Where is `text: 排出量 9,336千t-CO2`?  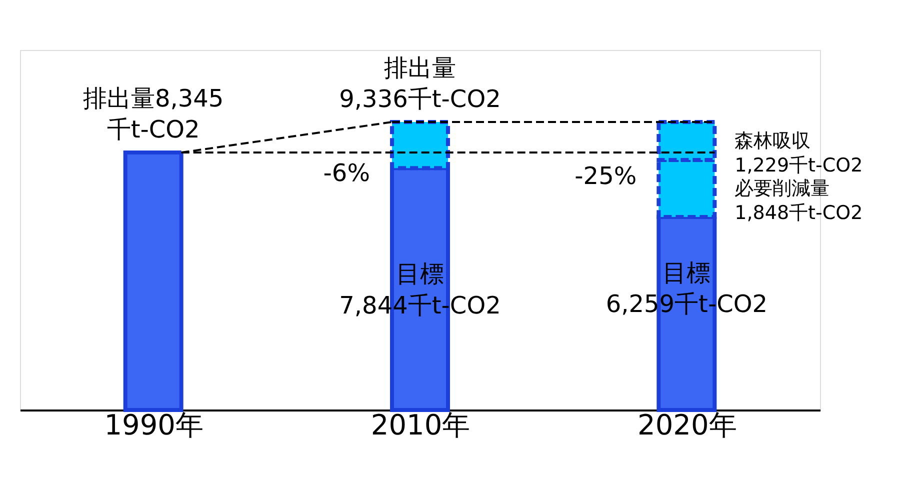
text: 排出量 9,336千t-CO2 is located at coordinates (420, 83).